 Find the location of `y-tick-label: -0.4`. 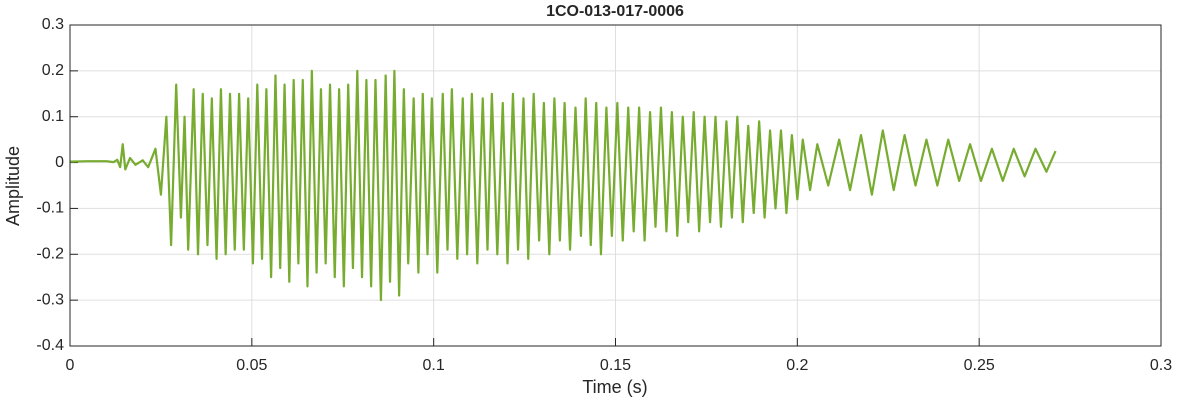

y-tick-label: -0.4 is located at coordinates (50, 345).